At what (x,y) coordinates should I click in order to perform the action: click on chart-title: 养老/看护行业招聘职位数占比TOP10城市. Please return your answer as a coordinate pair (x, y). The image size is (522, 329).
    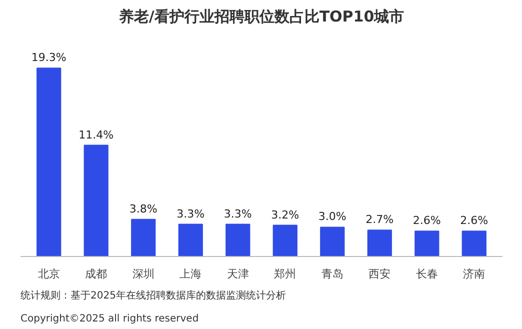
    Looking at the image, I should click on (261, 17).